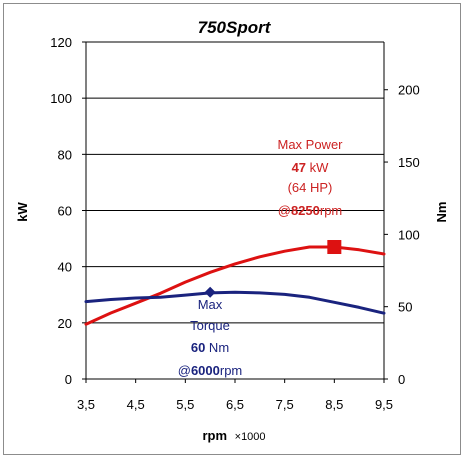 The height and width of the screenshot is (462, 468). Describe the element at coordinates (310, 144) in the screenshot. I see `max-power-title: Max Power` at that location.